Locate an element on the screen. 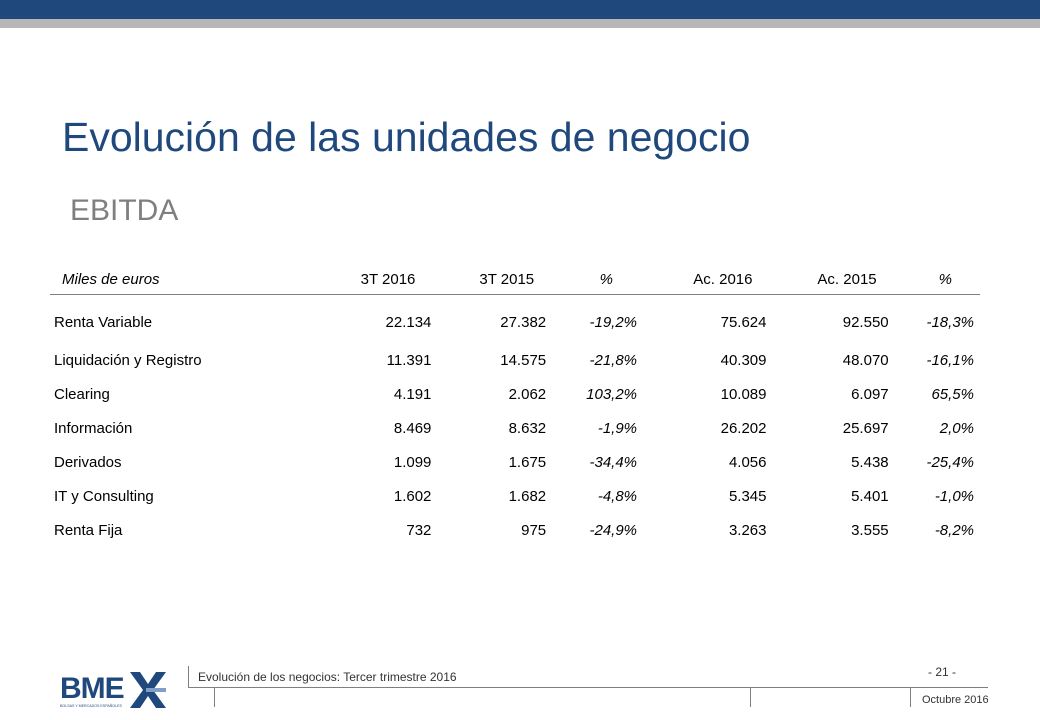  cell-pct-accumulated: -1,0% is located at coordinates (954, 496).